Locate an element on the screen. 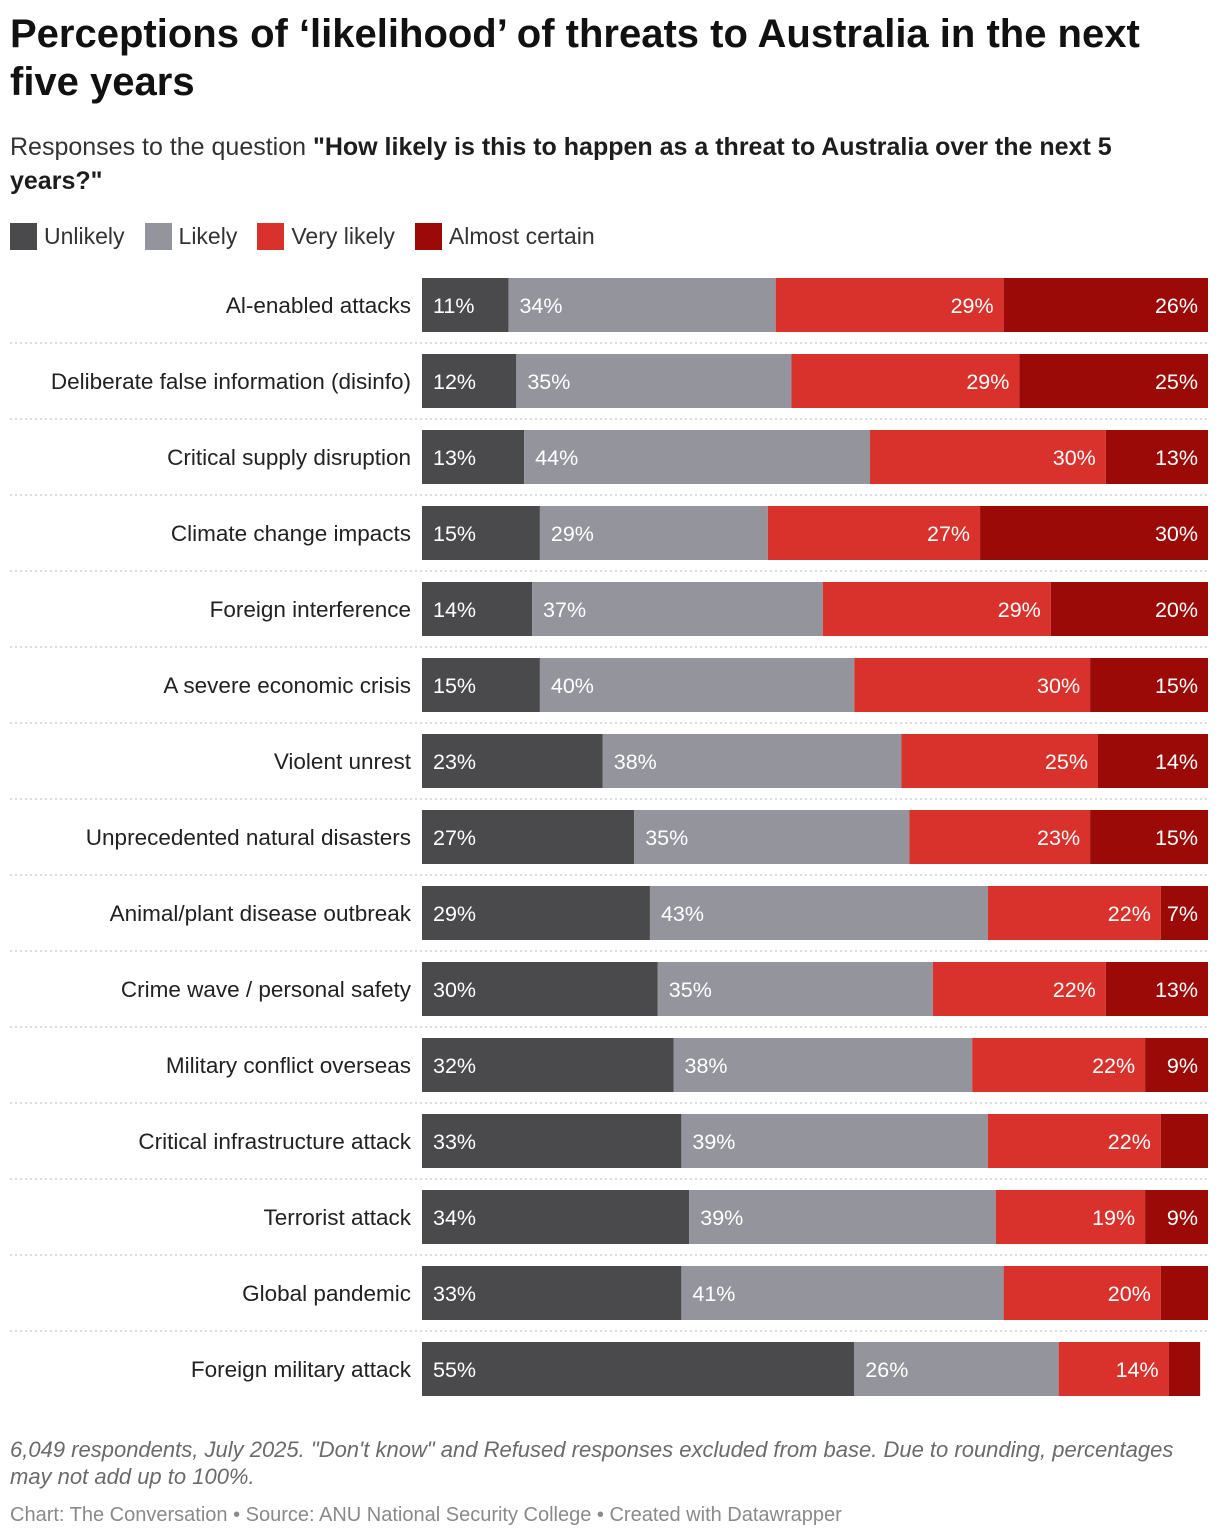 The height and width of the screenshot is (1538, 1220). category-label-terrorist-attack: Terrorist attack is located at coordinates (337, 1217).